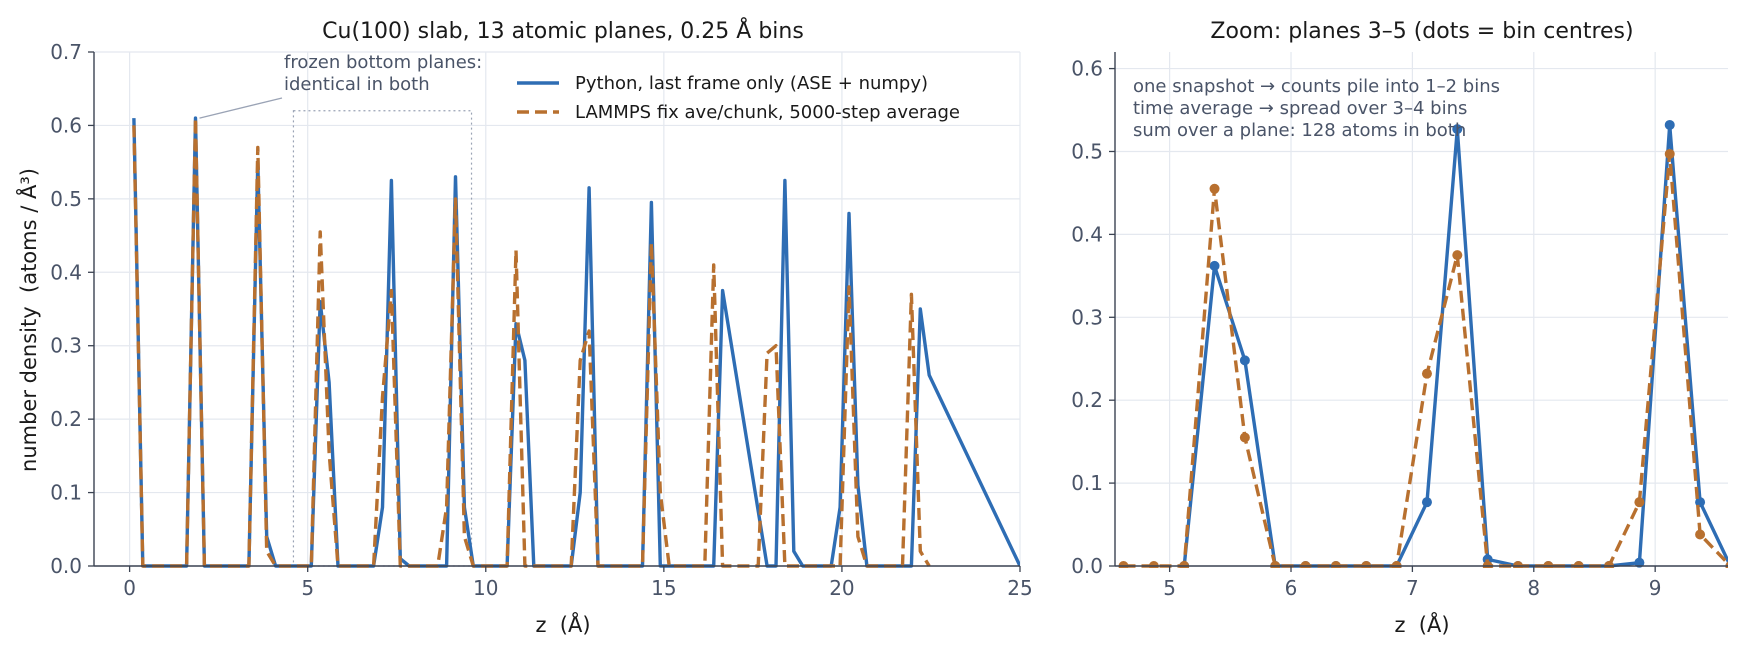 This screenshot has height=653, width=1741. Describe the element at coordinates (485, 588) in the screenshot. I see `x-tick-label: 10` at that location.